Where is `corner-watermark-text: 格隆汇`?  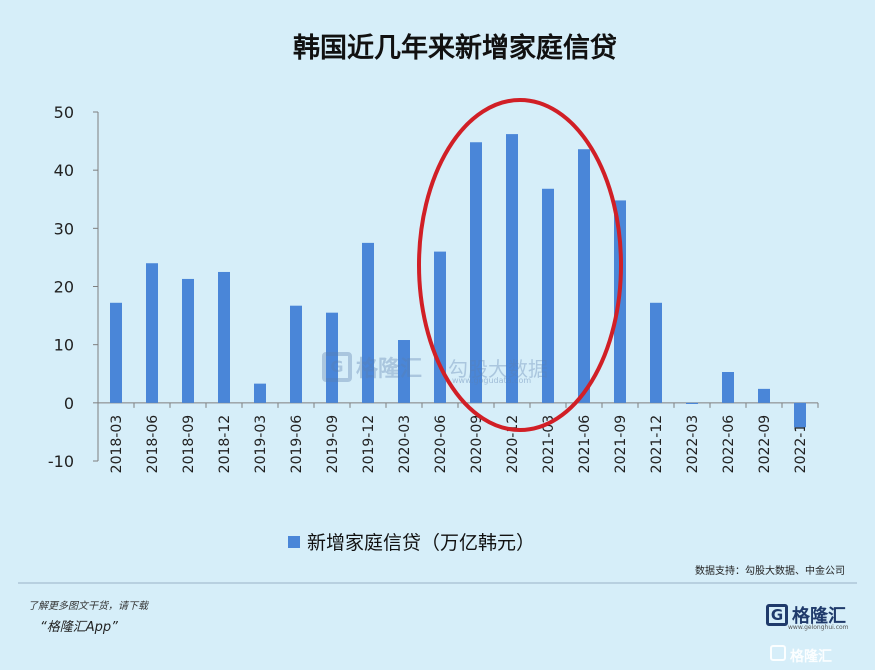
corner-watermark-text: 格隆汇 is located at coordinates (811, 657).